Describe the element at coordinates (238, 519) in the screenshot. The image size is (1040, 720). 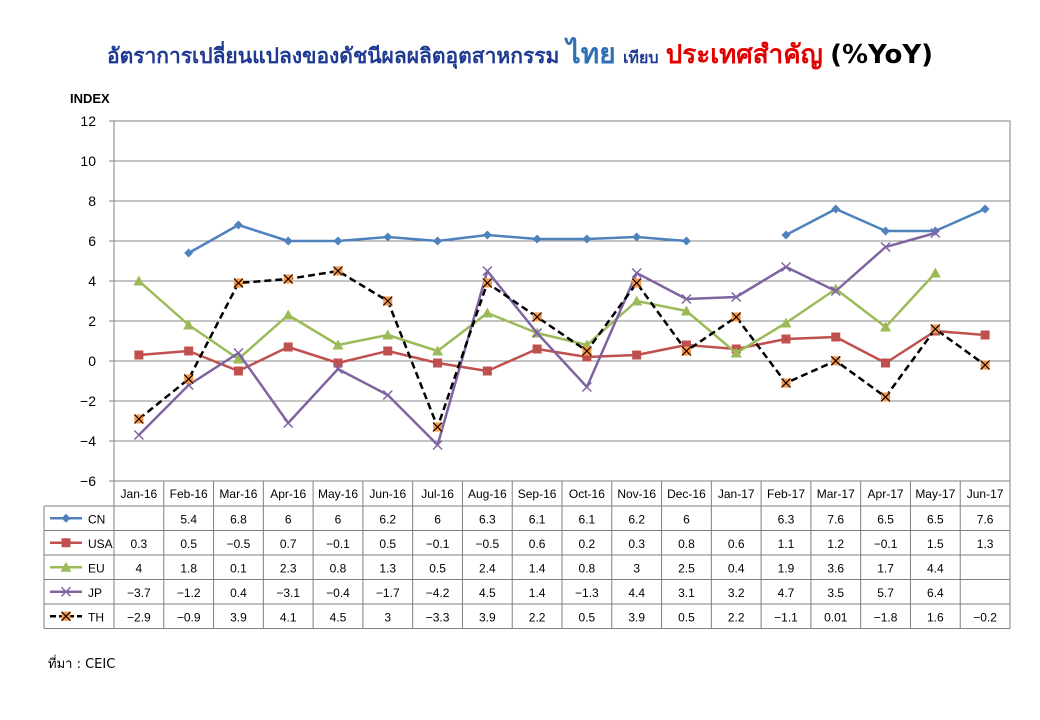
I see `data-label: 6.8` at that location.